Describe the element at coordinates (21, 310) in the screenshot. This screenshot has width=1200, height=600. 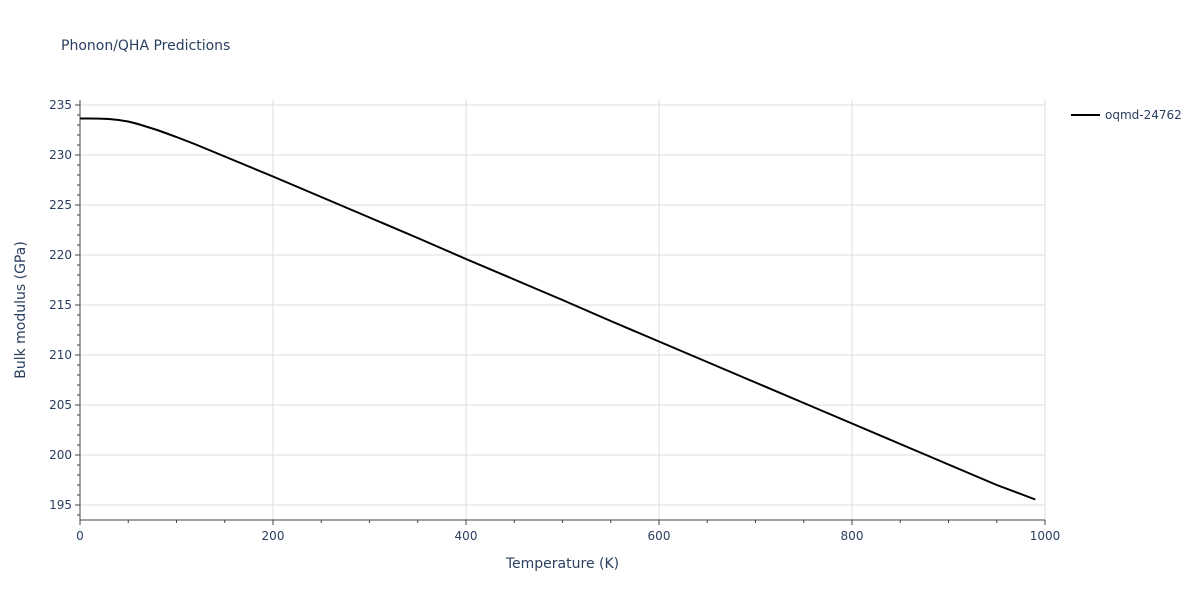
I see `y-axis-title: Bulk modulus (GPa)` at that location.